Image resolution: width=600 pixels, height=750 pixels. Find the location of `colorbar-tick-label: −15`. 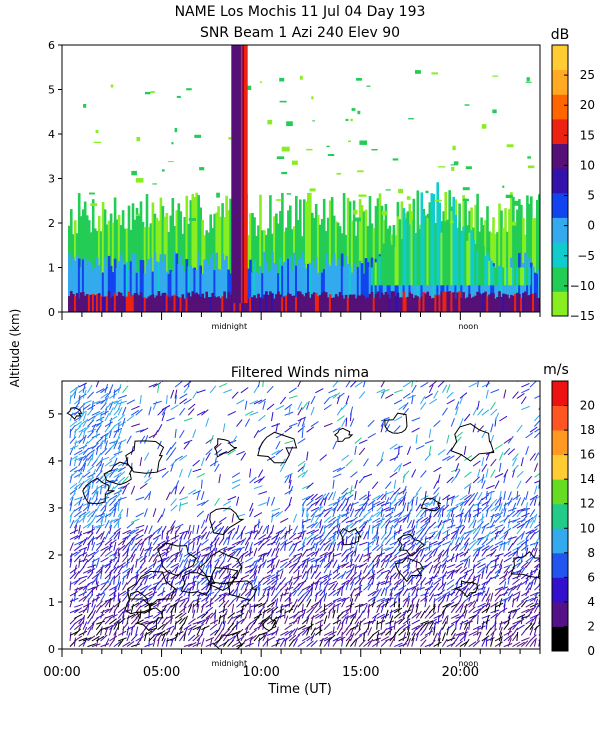

colorbar-tick-label: −15 is located at coordinates (582, 316).